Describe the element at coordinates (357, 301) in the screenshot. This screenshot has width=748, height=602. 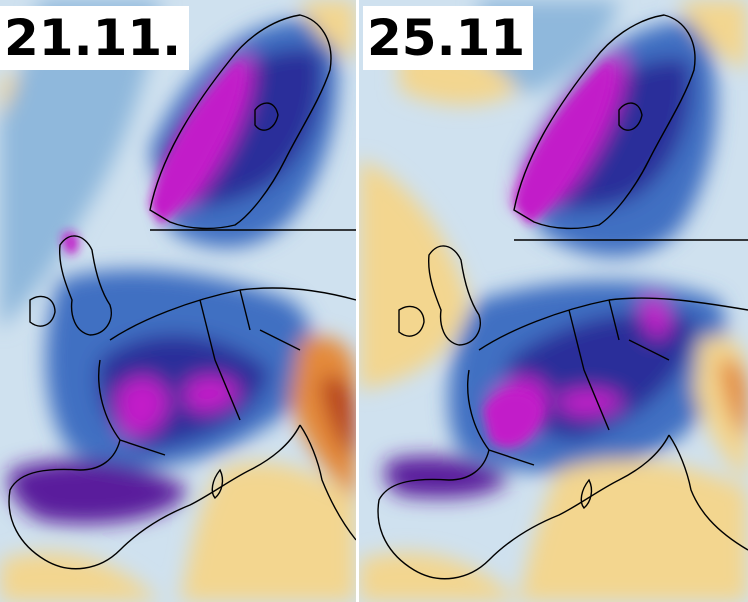
I see `panel-divider` at that location.